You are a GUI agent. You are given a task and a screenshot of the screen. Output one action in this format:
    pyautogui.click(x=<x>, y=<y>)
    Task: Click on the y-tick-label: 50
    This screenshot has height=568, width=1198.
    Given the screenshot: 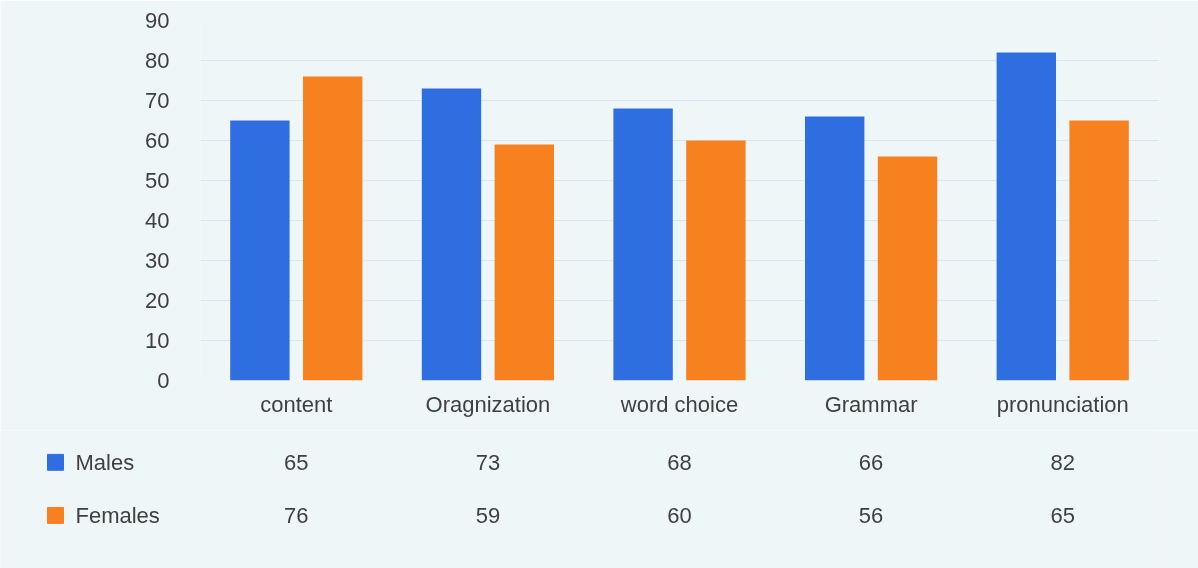 What is the action you would take?
    pyautogui.click(x=157, y=180)
    